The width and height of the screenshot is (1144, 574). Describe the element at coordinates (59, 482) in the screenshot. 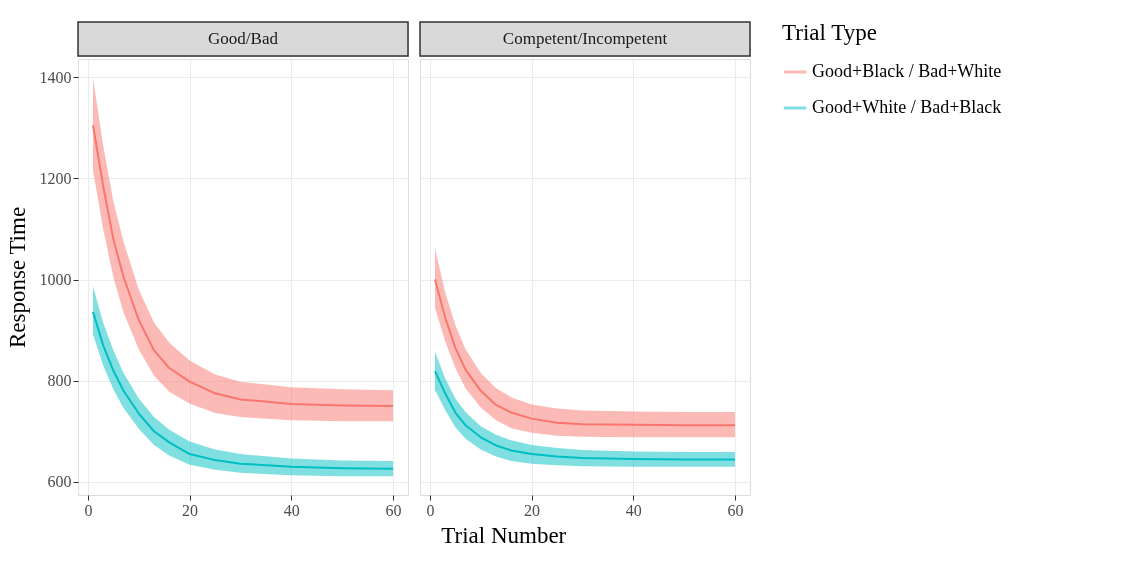

I see `y-tick-label: 600` at that location.